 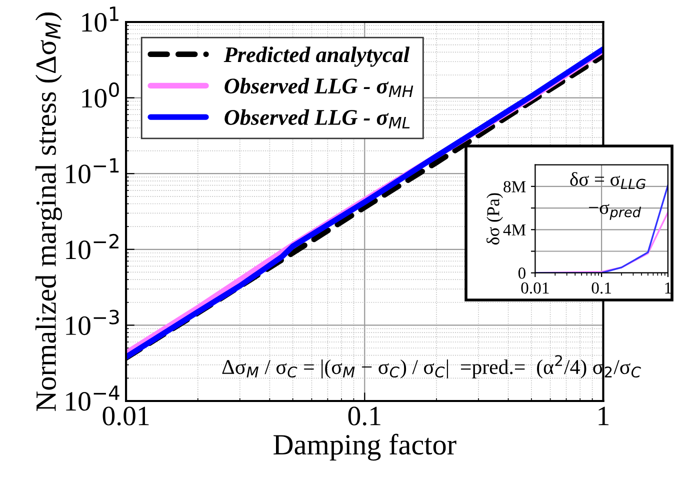 I want to click on x-tick-label: 1, so click(x=603, y=416).